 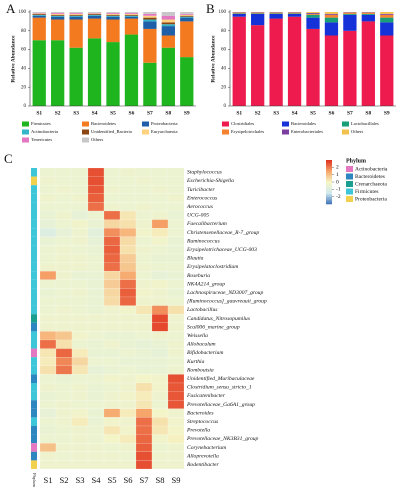 I want to click on x-tick-label: S9, so click(x=187, y=113).